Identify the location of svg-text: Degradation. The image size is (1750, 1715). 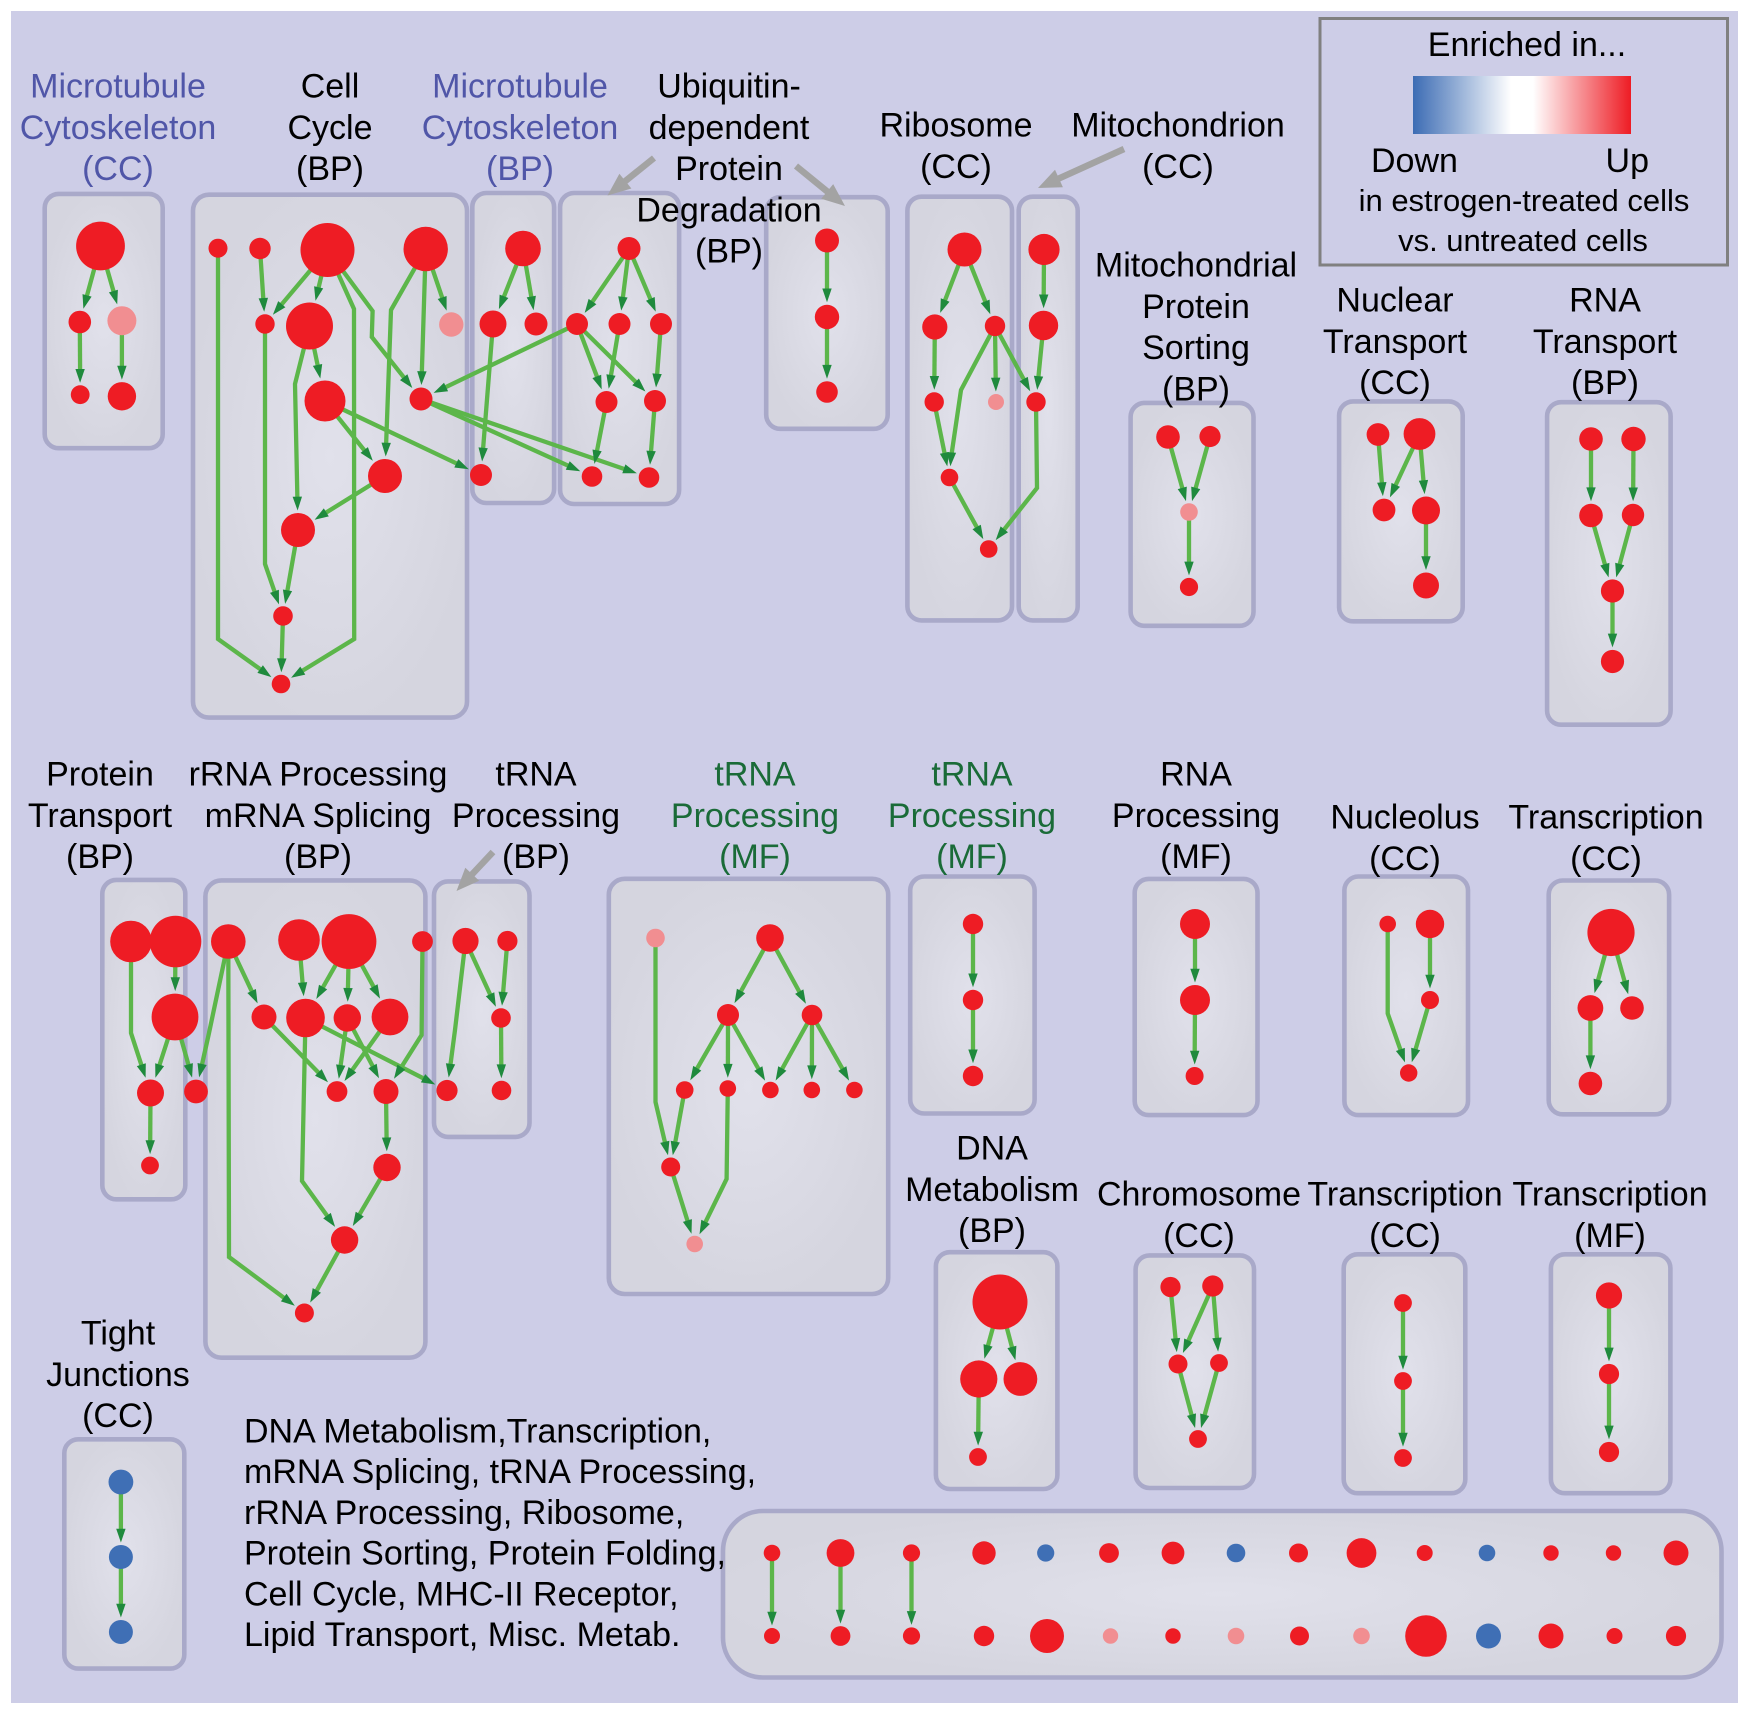
(728, 210).